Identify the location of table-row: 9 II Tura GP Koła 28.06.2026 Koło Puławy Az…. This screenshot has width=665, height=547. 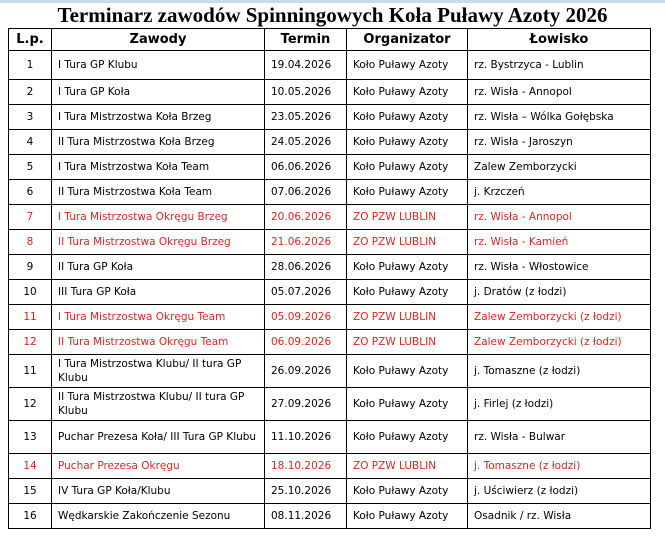
(329, 267).